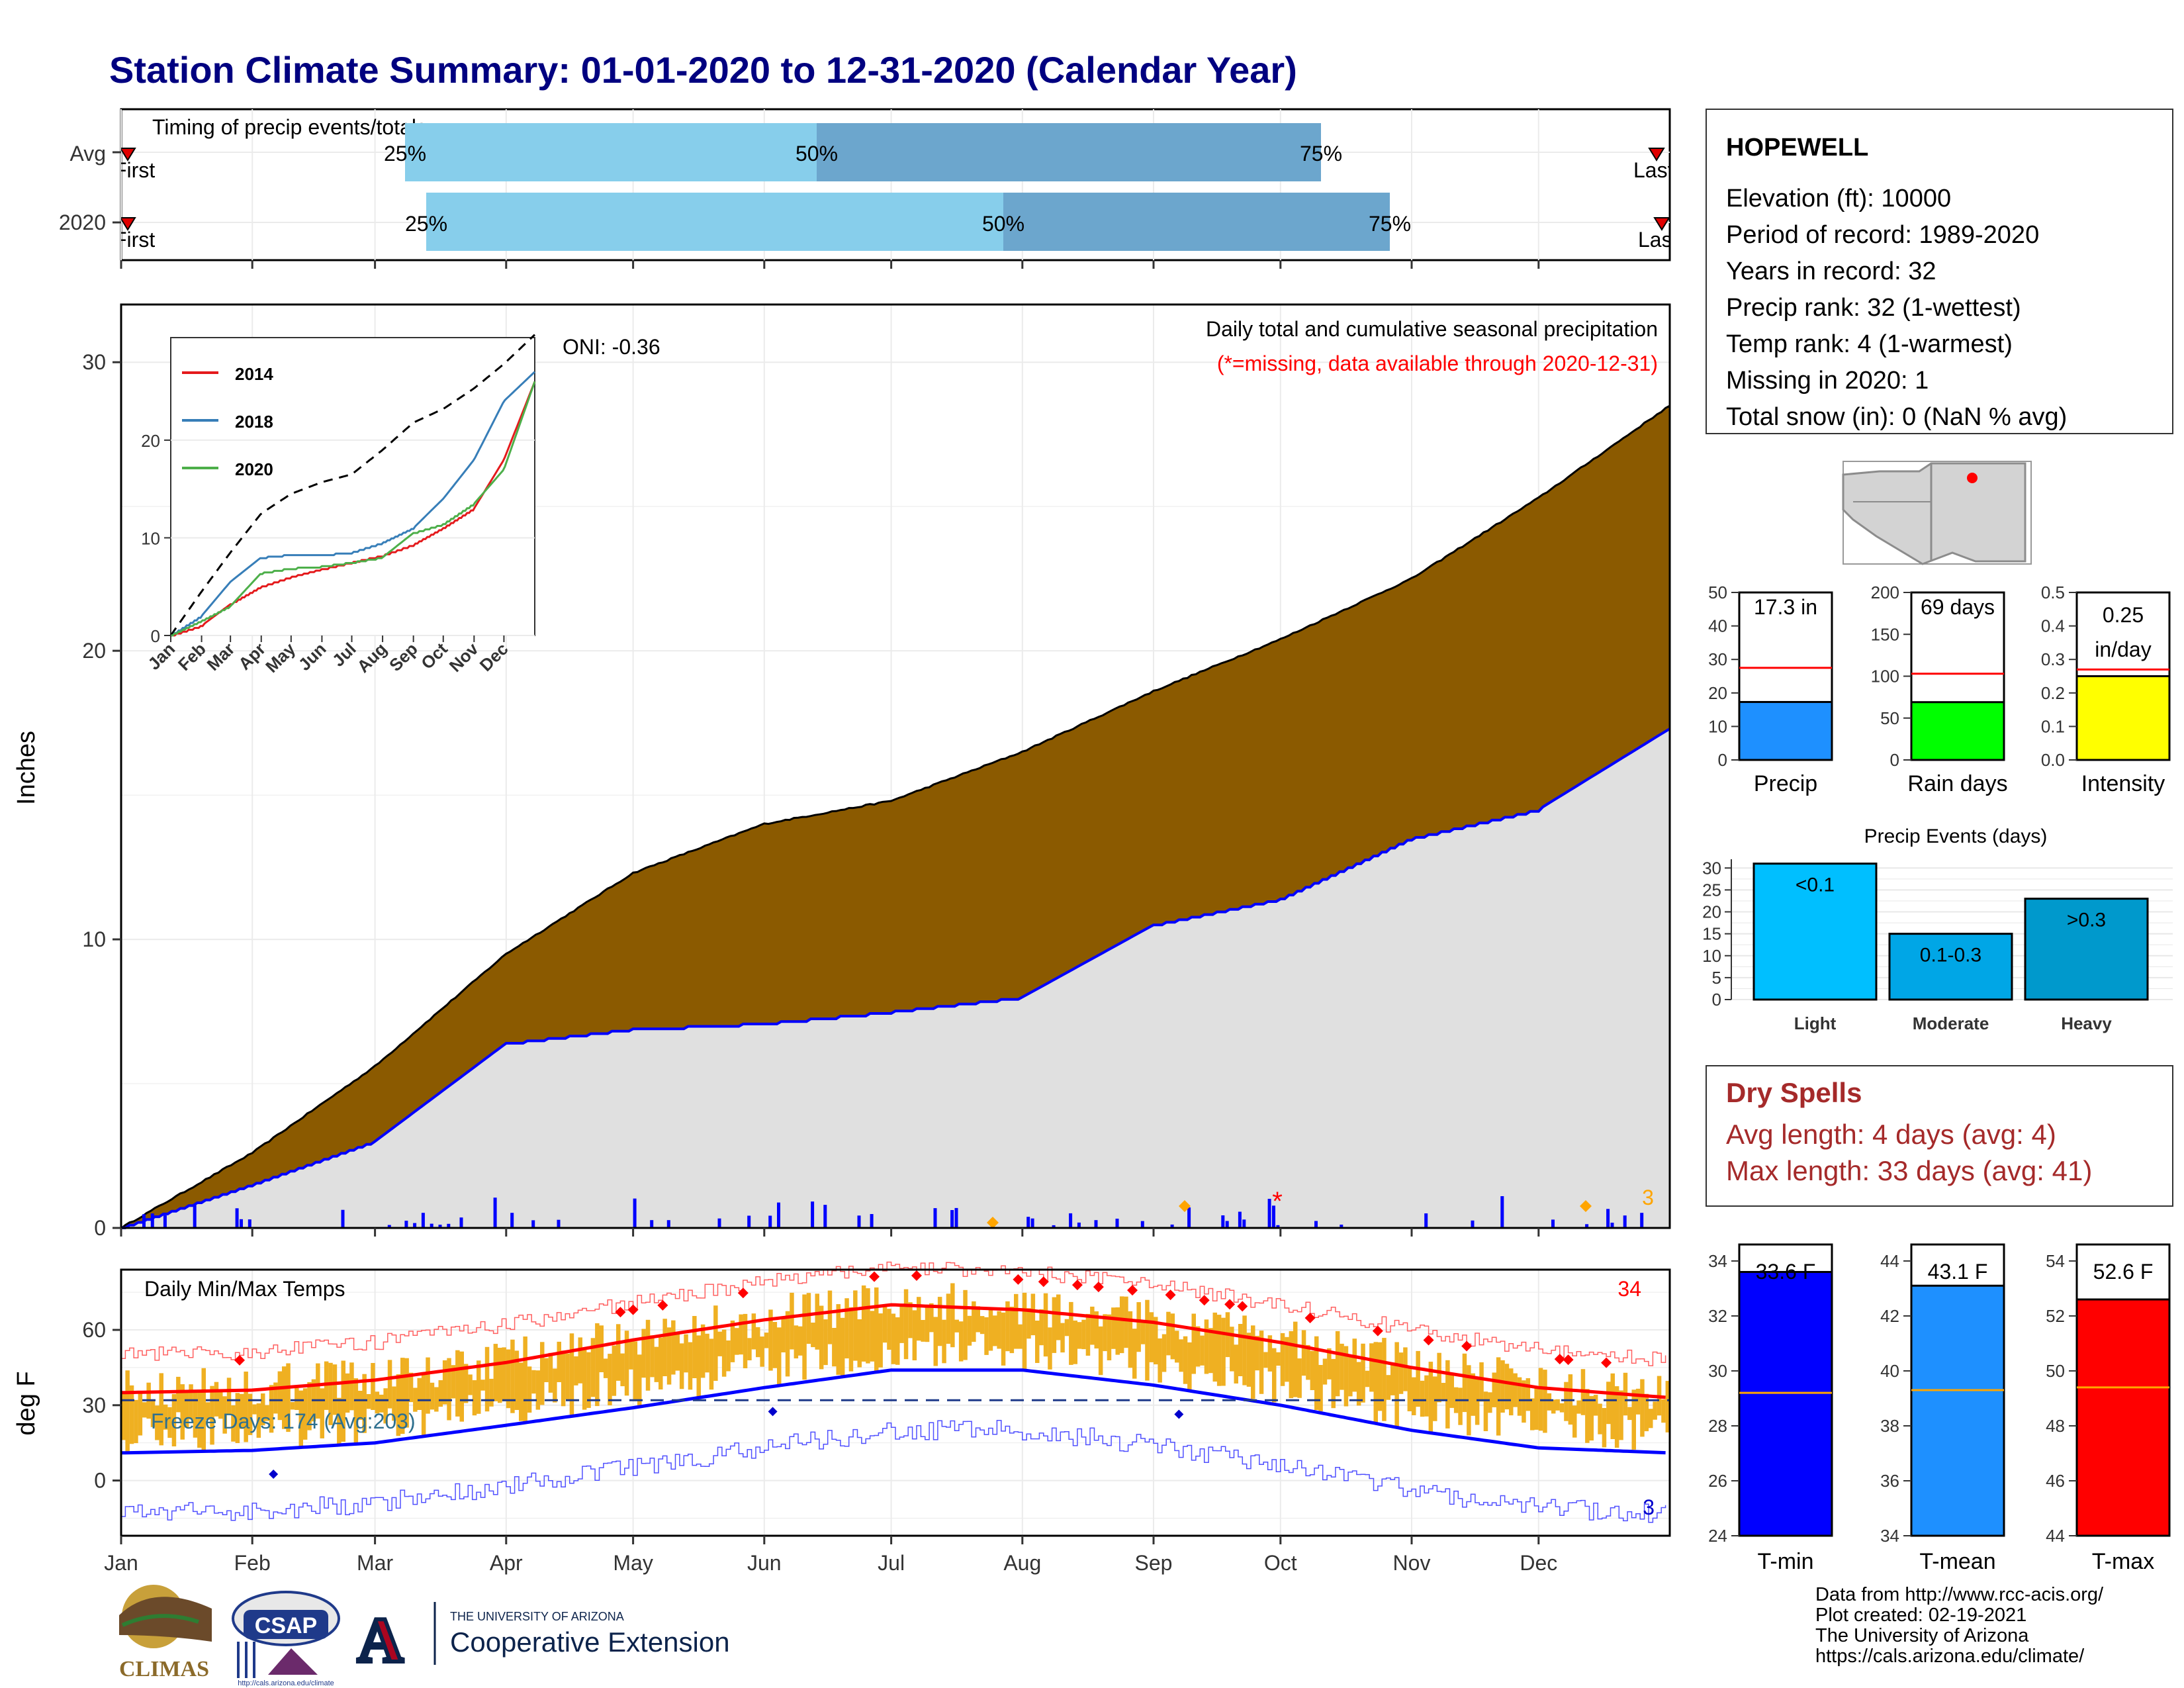 This screenshot has height=1688, width=2184. Describe the element at coordinates (1827, 381) in the screenshot. I see `station-detail-line: Missing in 2020: 1` at that location.